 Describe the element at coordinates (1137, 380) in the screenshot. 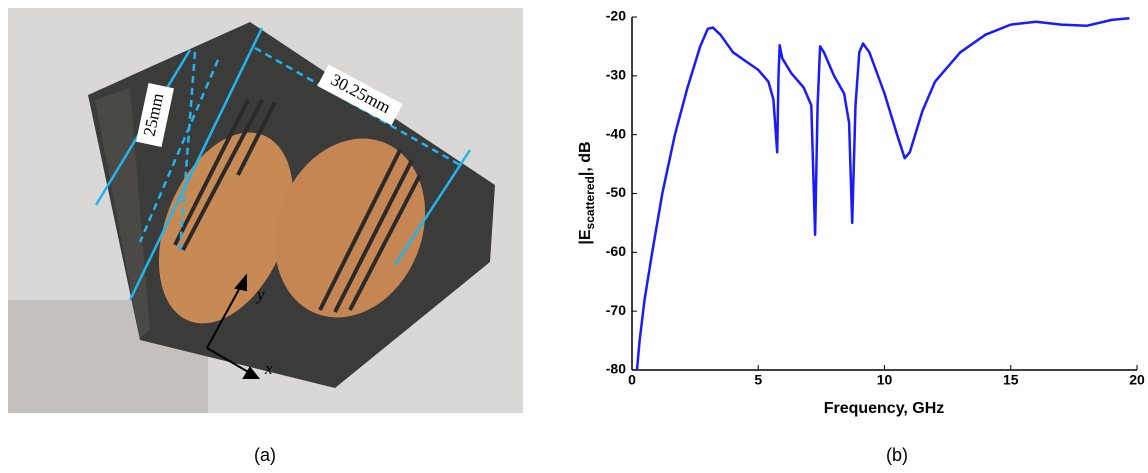

I see `x-tick-label: 20` at that location.